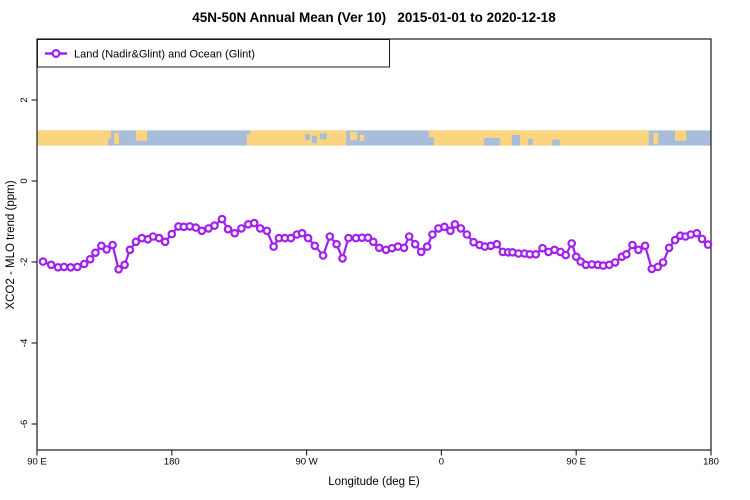  What do you see at coordinates (374, 138) in the screenshot?
I see `world-map-strip` at bounding box center [374, 138].